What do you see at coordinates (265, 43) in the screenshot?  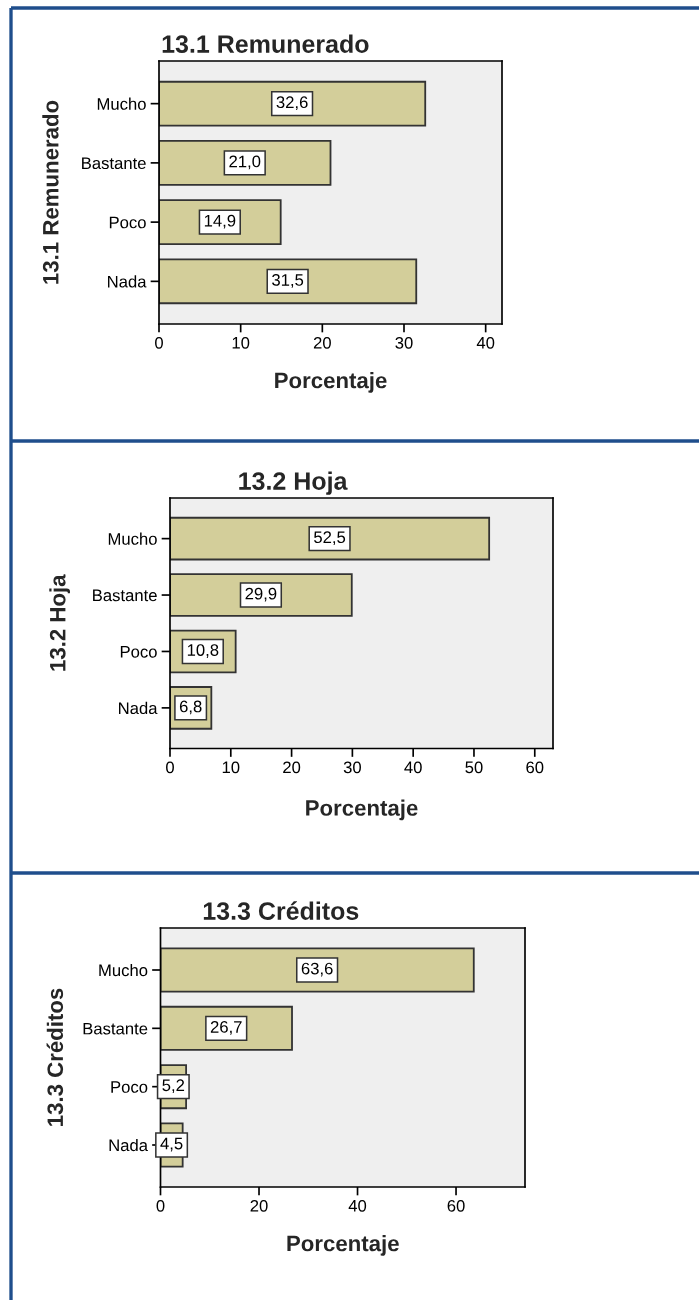 I see `chart-title: 13.1 Remunerado` at bounding box center [265, 43].